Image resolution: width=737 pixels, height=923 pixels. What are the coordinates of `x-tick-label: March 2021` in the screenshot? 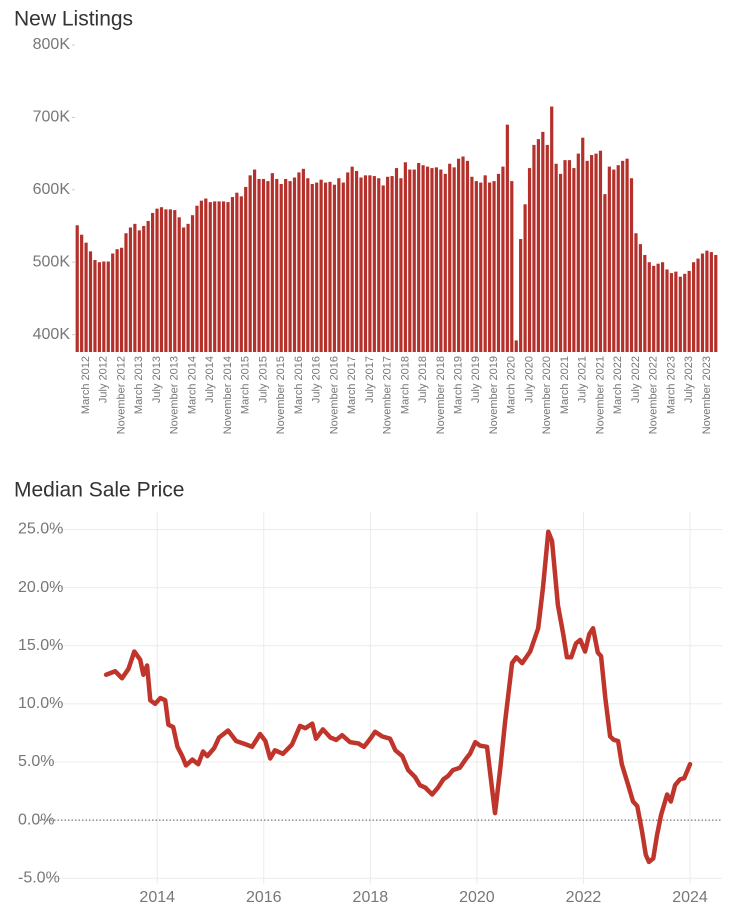 It's located at (565, 385).